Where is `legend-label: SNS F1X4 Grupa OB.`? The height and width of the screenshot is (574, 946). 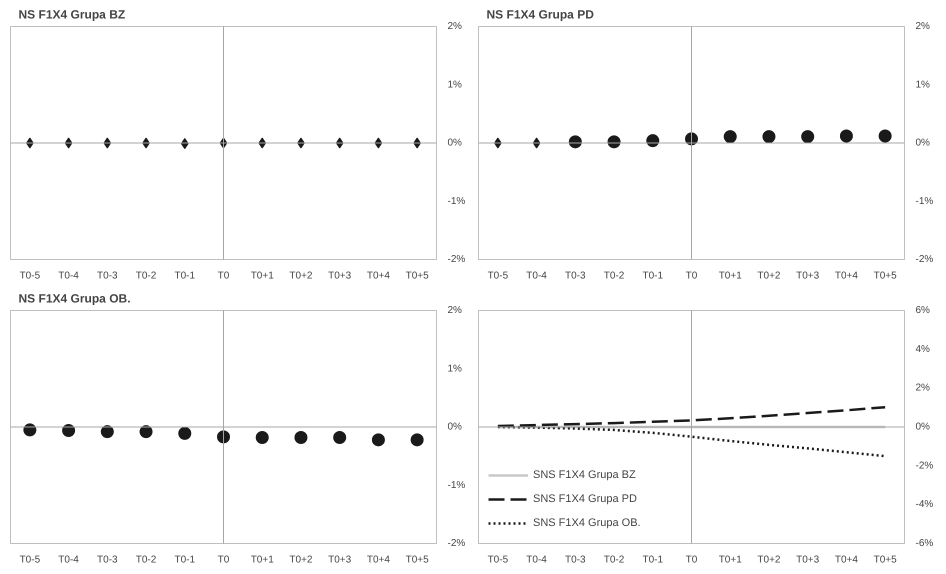
legend-label: SNS F1X4 Grupa OB. is located at coordinates (587, 523).